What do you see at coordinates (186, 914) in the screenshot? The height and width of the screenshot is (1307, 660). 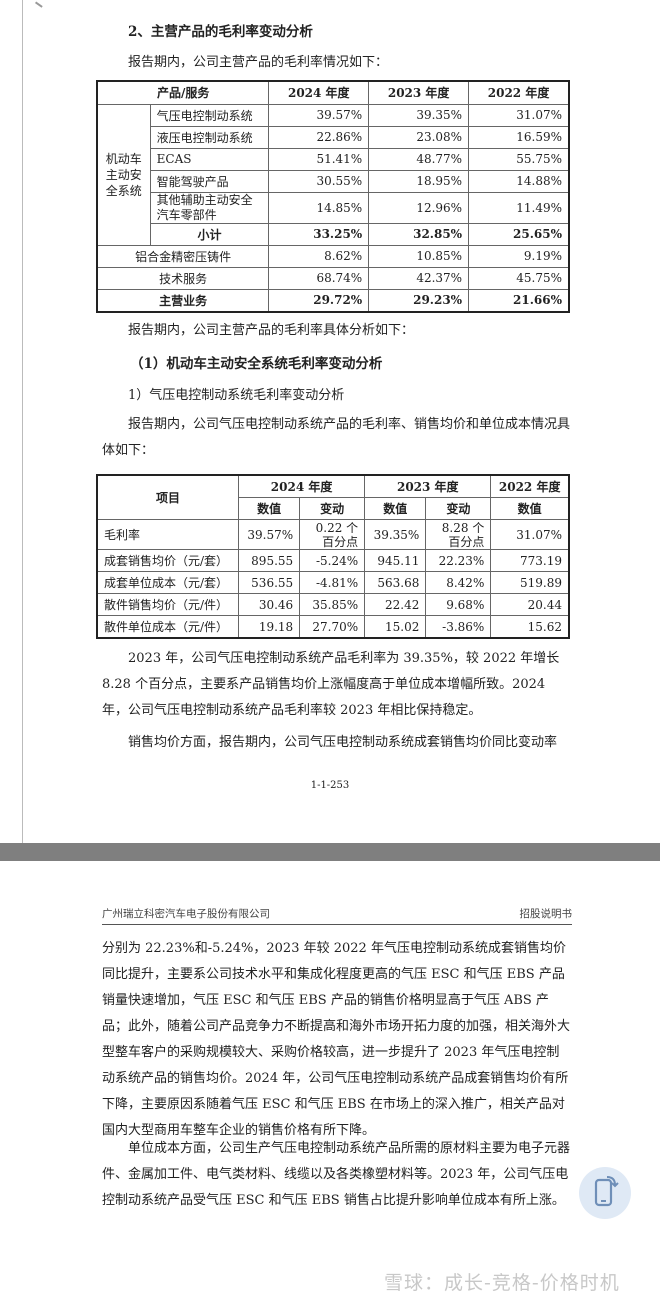 I see `company-name: 广州瑞立科密汽车电子股份有限公司` at bounding box center [186, 914].